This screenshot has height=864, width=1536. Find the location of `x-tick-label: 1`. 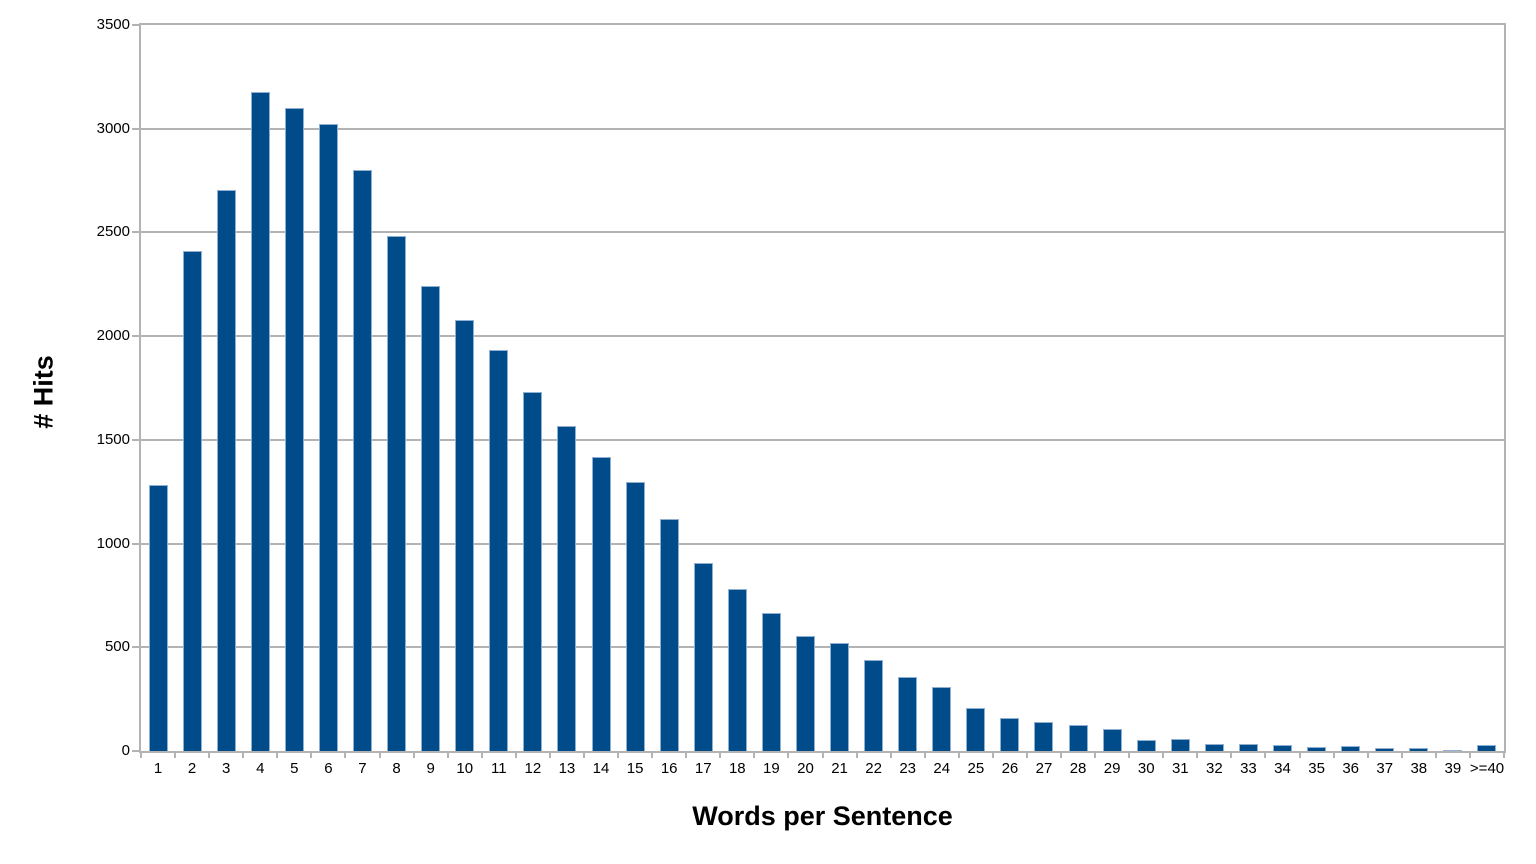

x-tick-label: 1 is located at coordinates (158, 768).